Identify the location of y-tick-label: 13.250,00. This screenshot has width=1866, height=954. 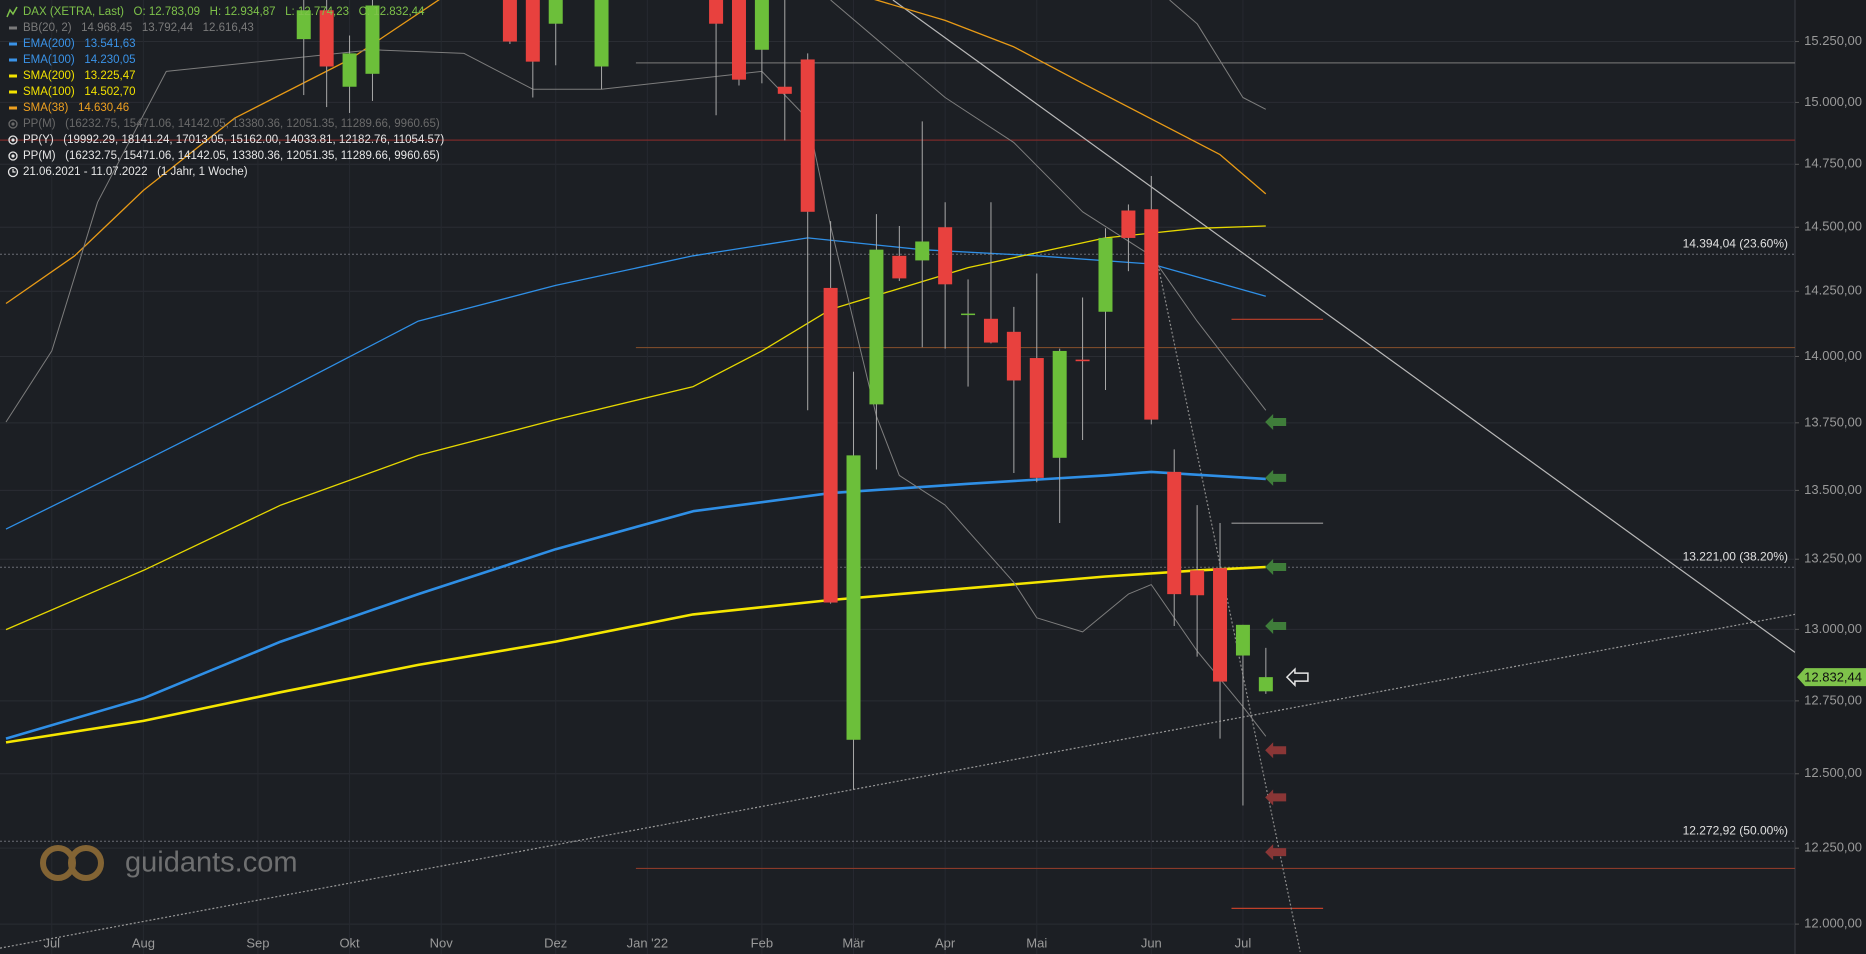
(1833, 558).